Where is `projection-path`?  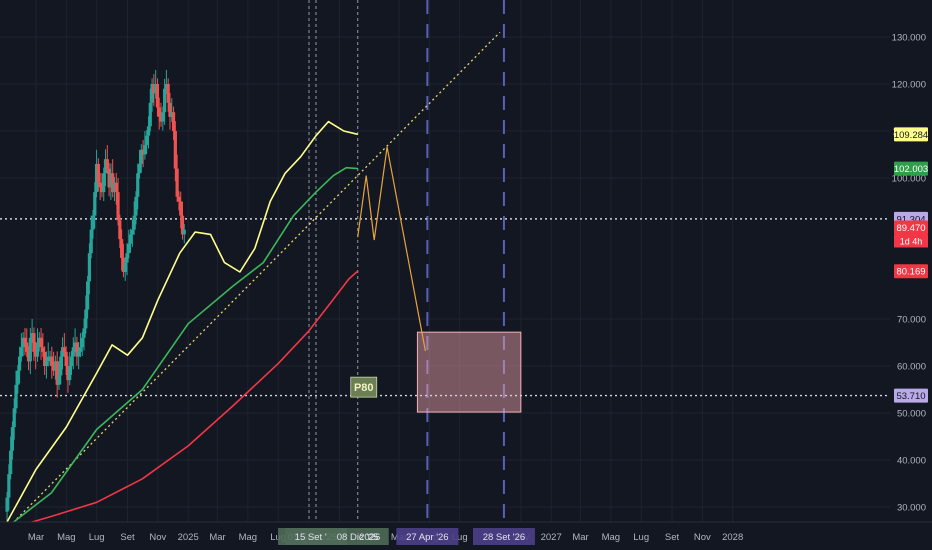 projection-path is located at coordinates (391, 249).